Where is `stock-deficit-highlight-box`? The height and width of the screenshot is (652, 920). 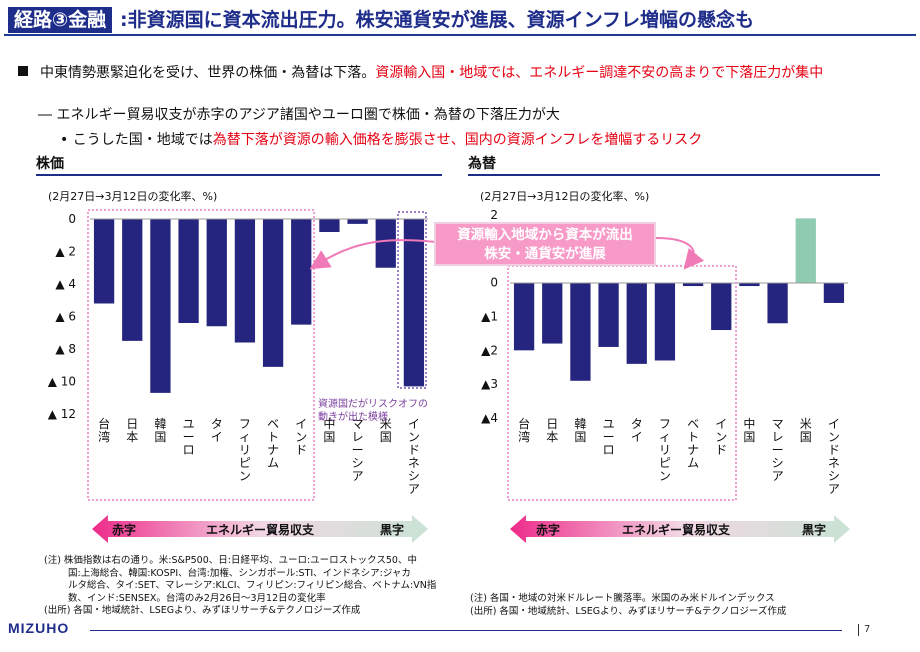
stock-deficit-highlight-box is located at coordinates (201, 355).